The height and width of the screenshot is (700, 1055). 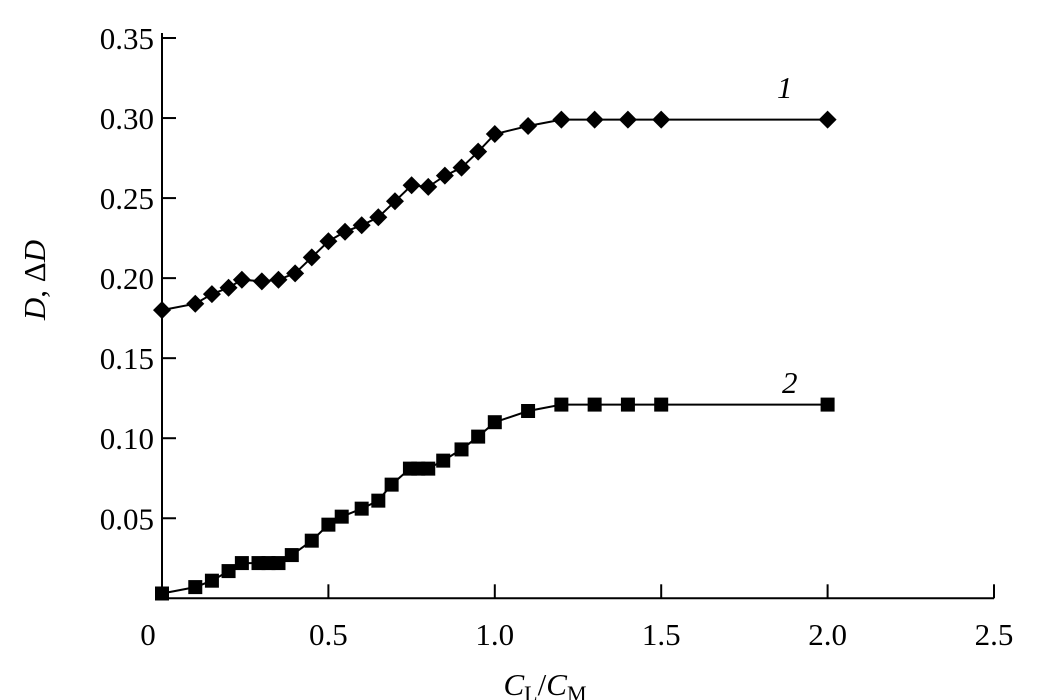 I want to click on y-tick-label: 0.30, so click(x=127, y=118).